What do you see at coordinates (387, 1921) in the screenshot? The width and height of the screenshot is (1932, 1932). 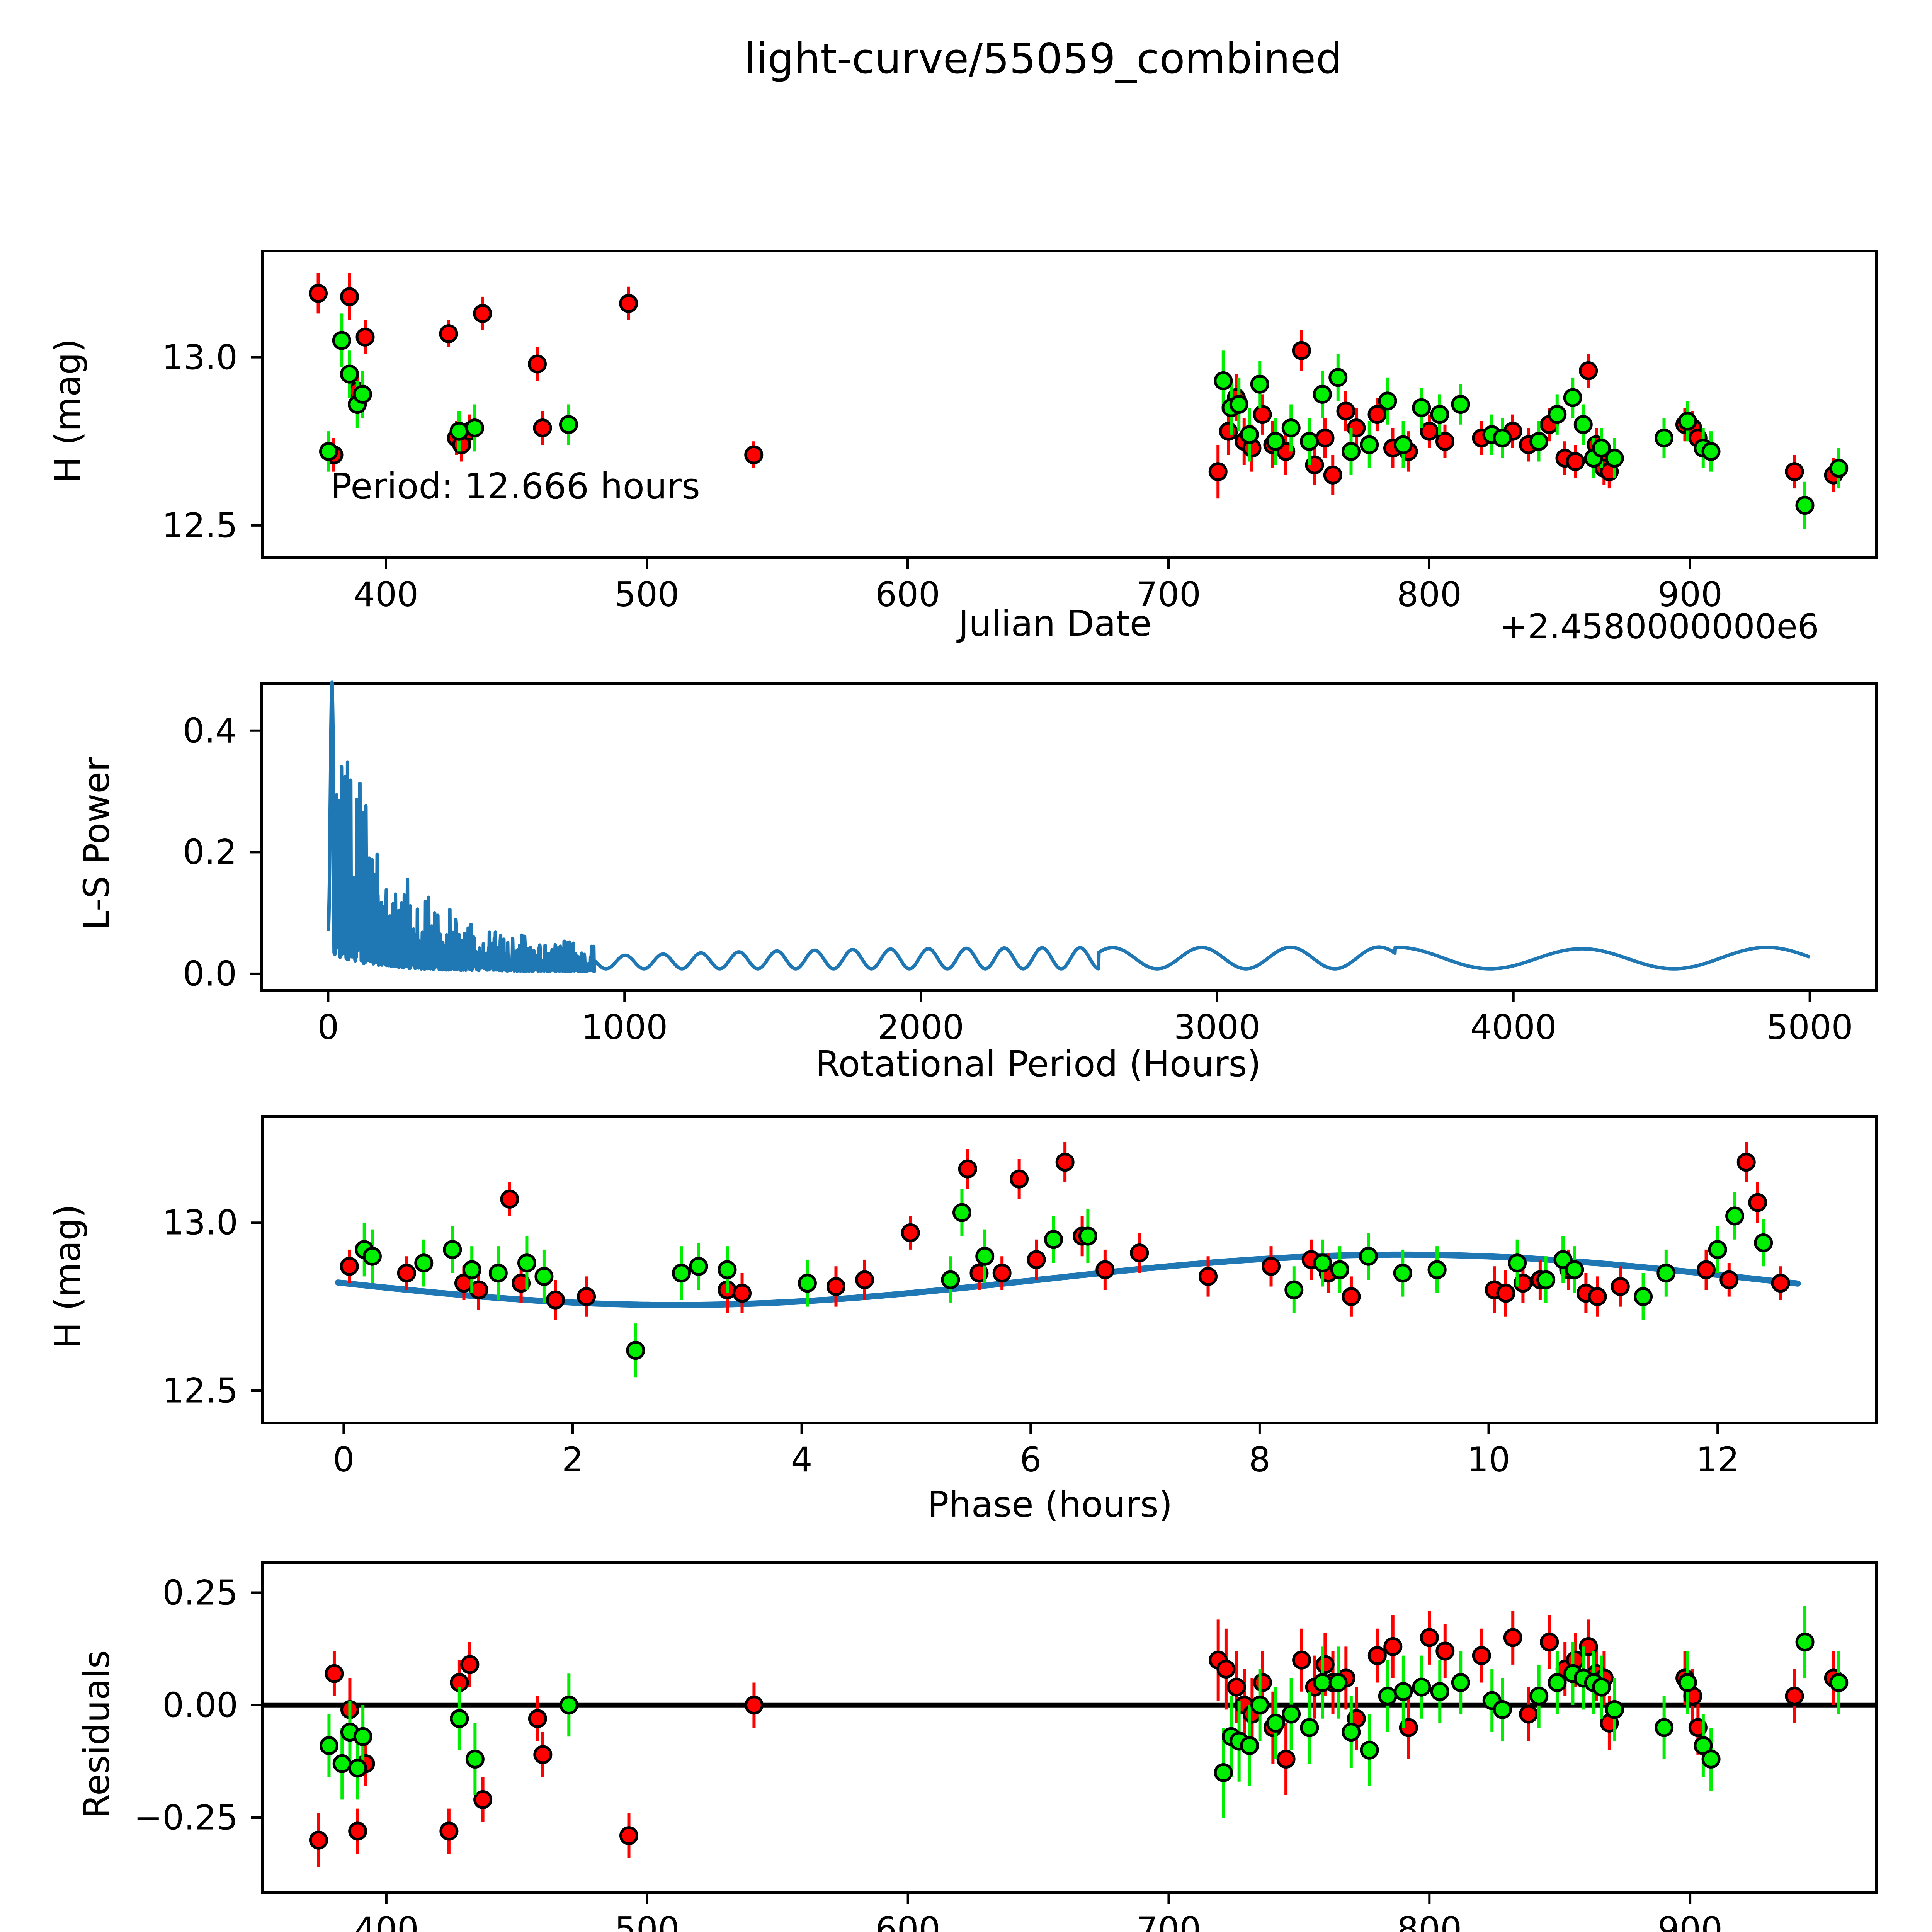 I see `residuals-xtick-label: 400` at bounding box center [387, 1921].